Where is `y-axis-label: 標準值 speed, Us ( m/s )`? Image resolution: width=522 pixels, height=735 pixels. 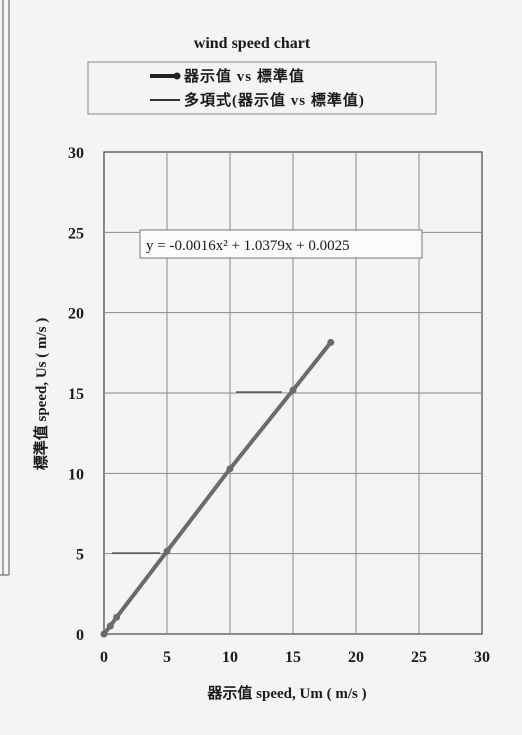
y-axis-label: 標準值 speed, Us ( m/s ) is located at coordinates (41, 394).